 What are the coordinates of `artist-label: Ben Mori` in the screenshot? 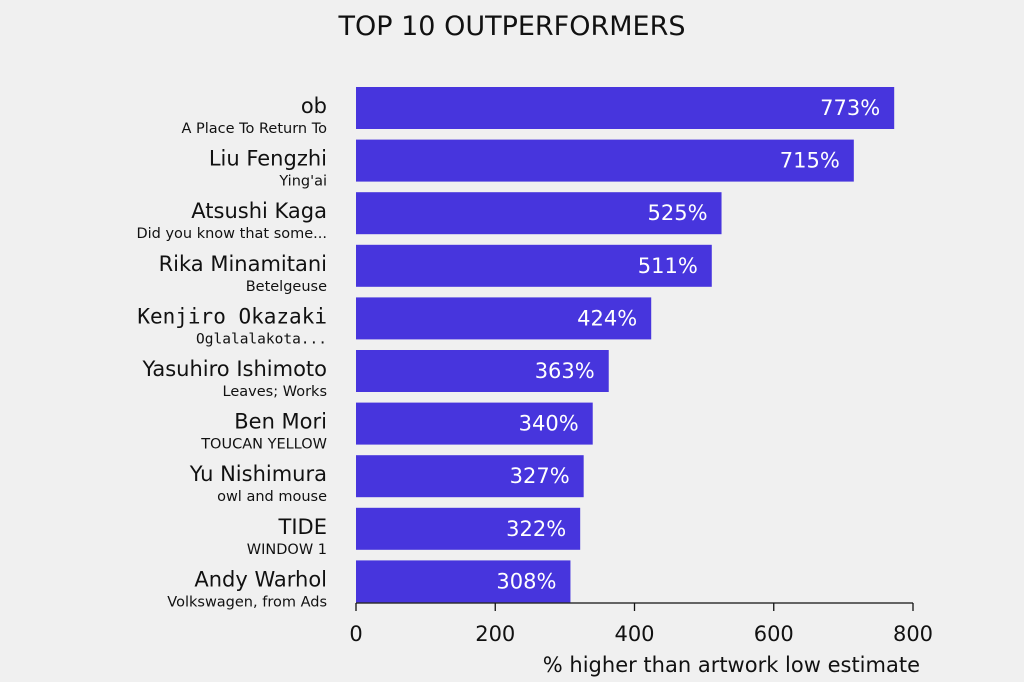 It's located at (280, 422).